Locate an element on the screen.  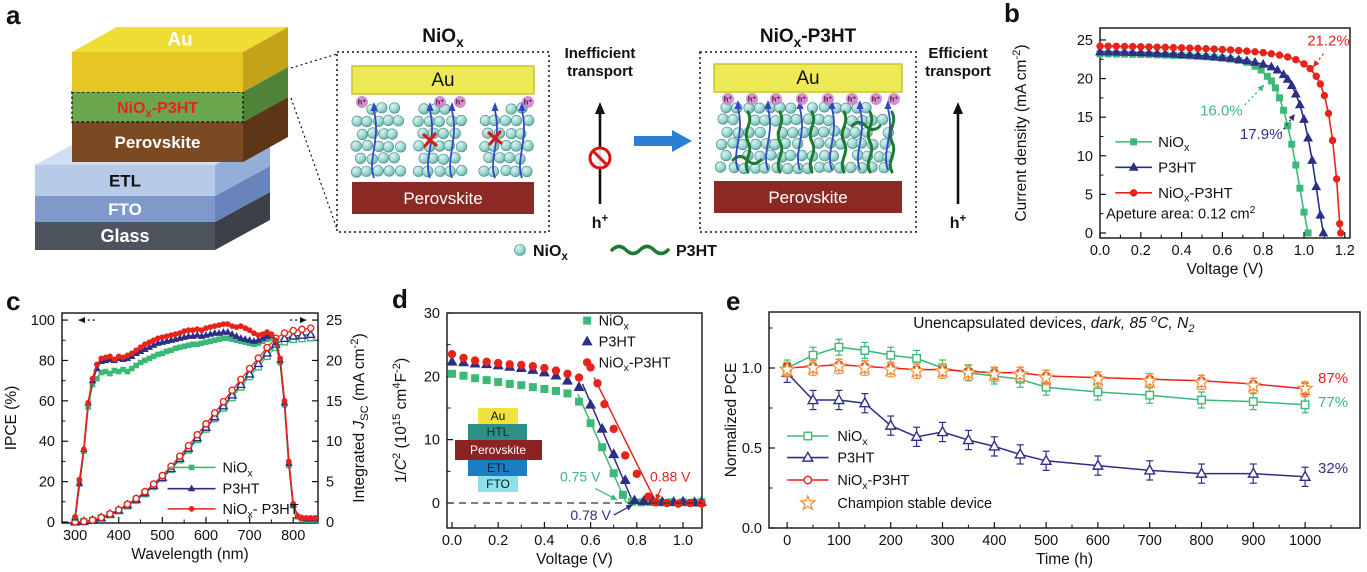
label-text: Integrated JSC (mA cm-2) is located at coordinates (360, 417).